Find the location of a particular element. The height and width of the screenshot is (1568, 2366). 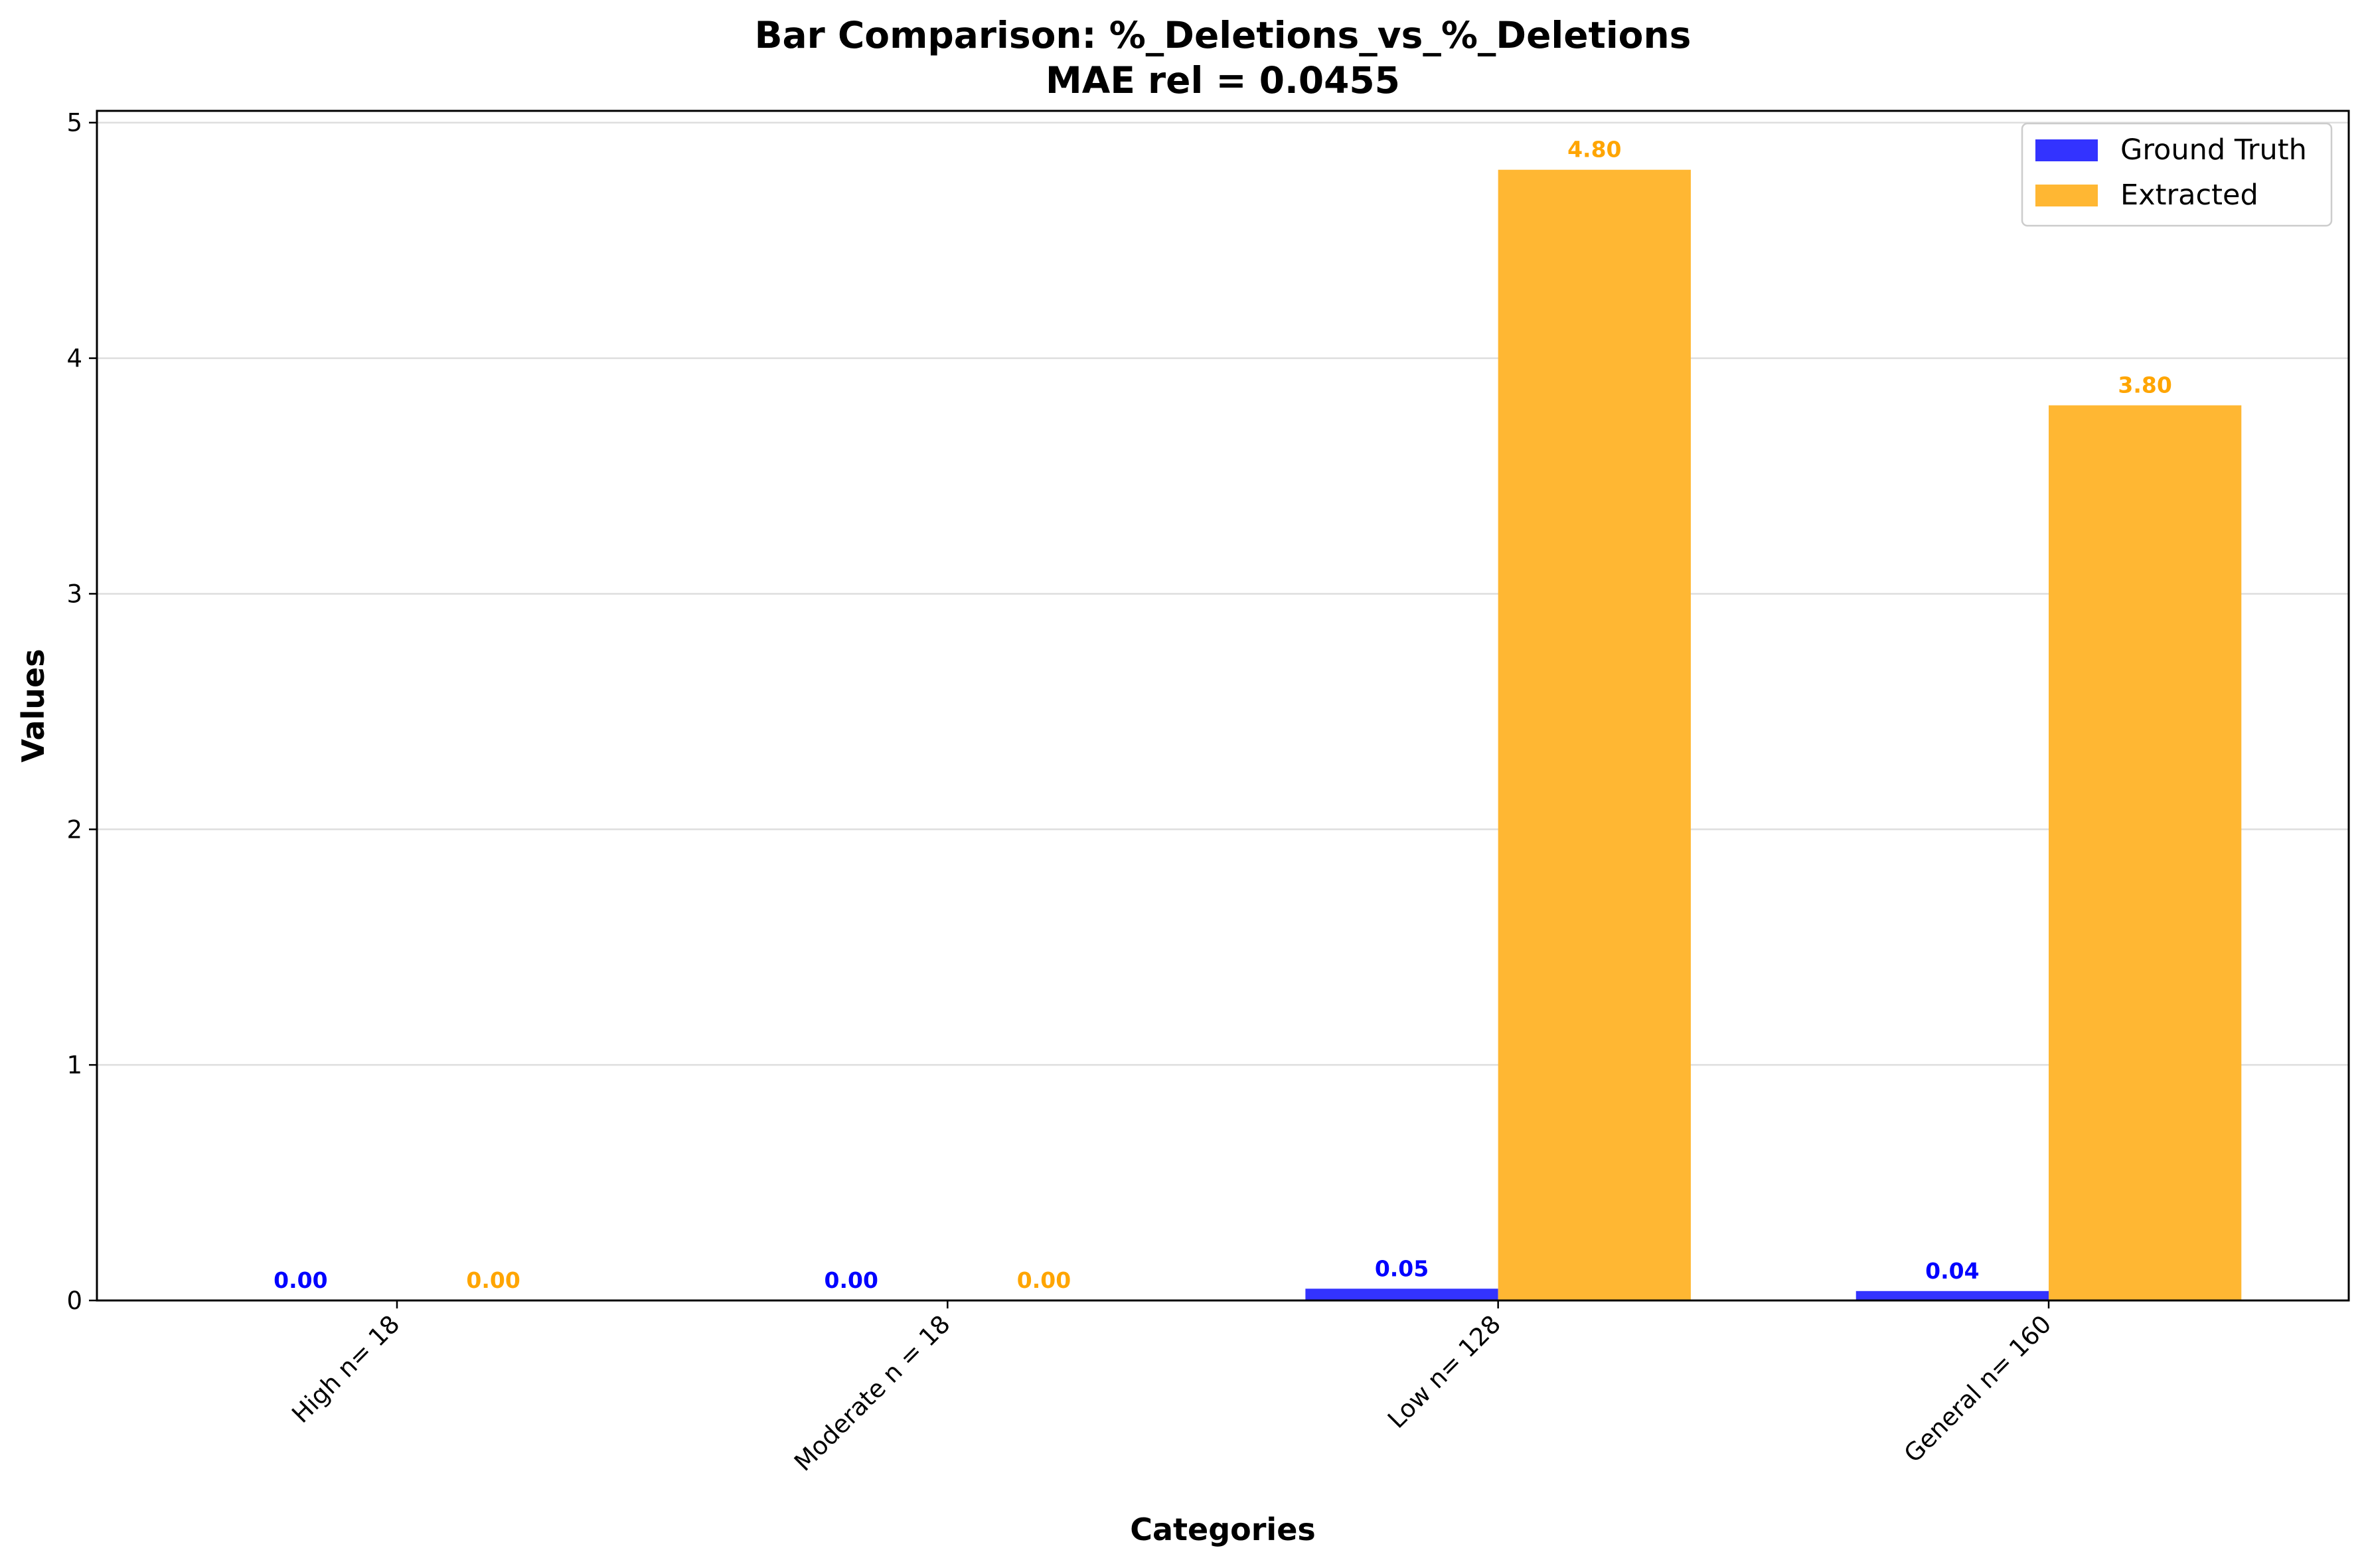

x-tick-label: Moderate n = 18 is located at coordinates (872, 1393).